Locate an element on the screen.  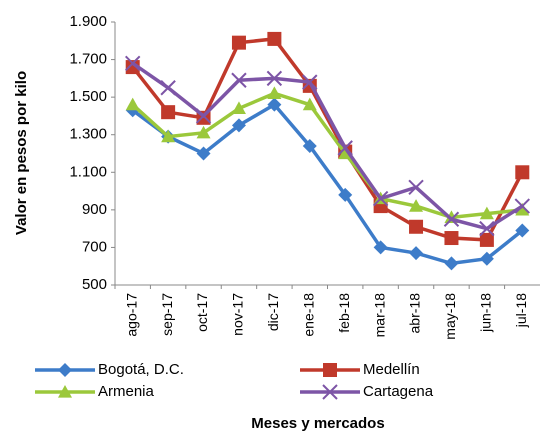
x-tick-label: sep-17 is located at coordinates (167, 314).